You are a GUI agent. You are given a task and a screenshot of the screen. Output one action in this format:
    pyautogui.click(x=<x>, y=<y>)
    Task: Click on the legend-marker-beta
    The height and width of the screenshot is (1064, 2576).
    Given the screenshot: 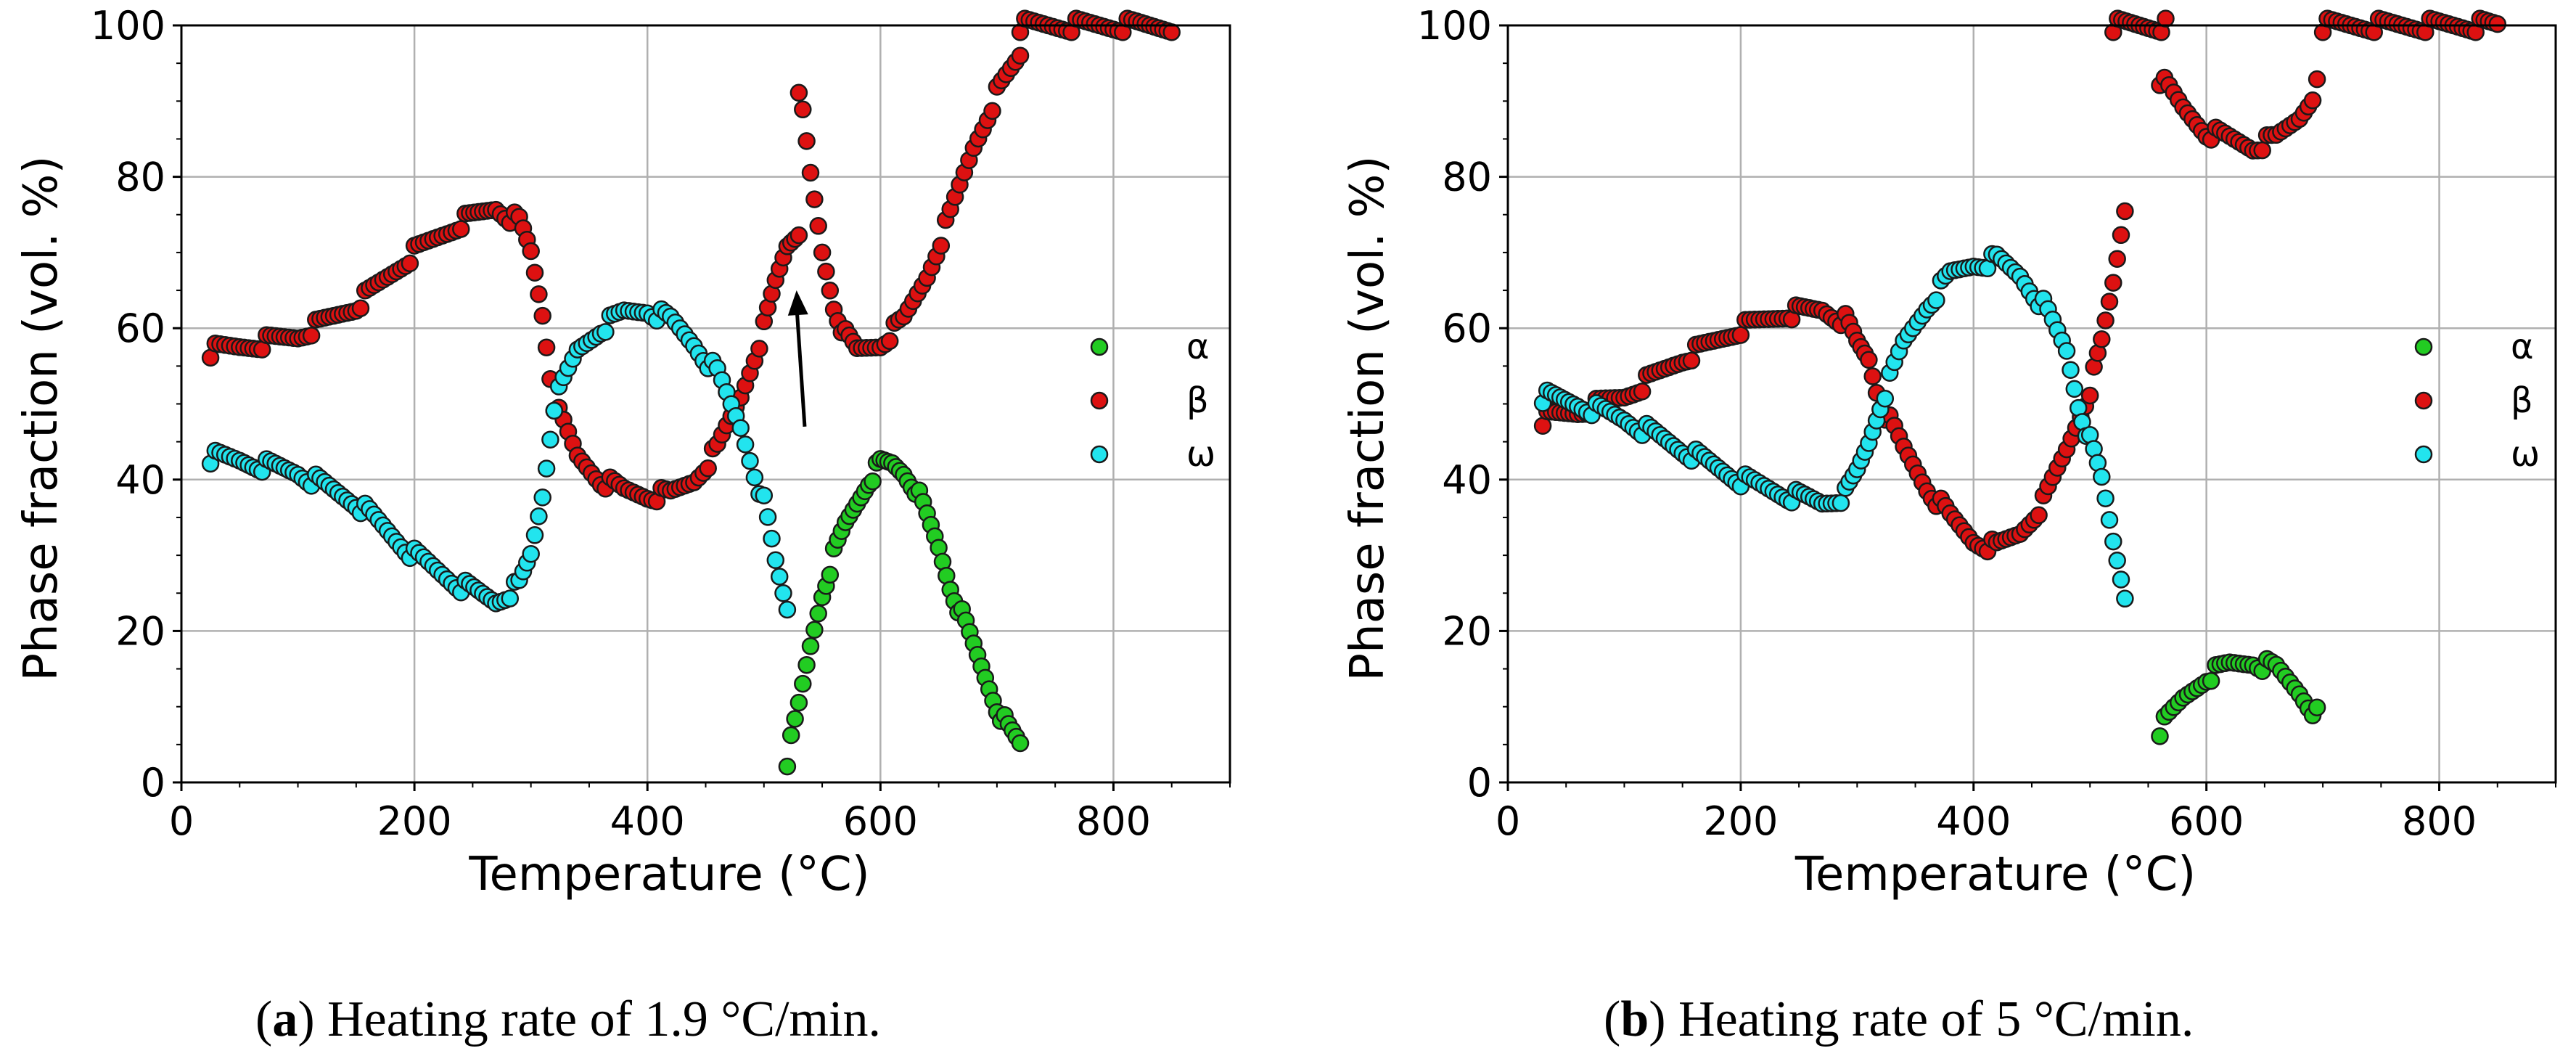 What is the action you would take?
    pyautogui.click(x=1099, y=400)
    